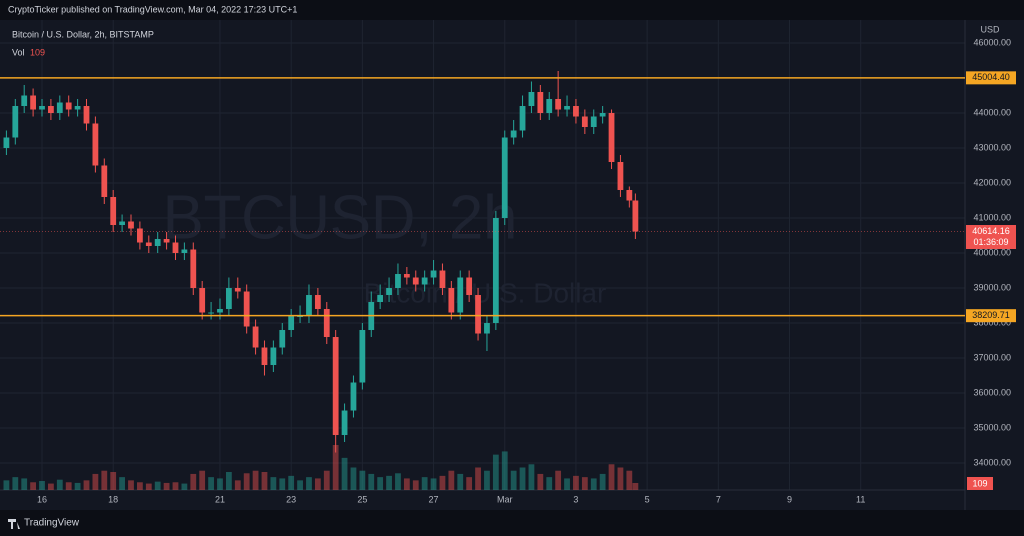 The height and width of the screenshot is (536, 1024). Describe the element at coordinates (992, 357) in the screenshot. I see `y-tick-label: 37000.00` at that location.